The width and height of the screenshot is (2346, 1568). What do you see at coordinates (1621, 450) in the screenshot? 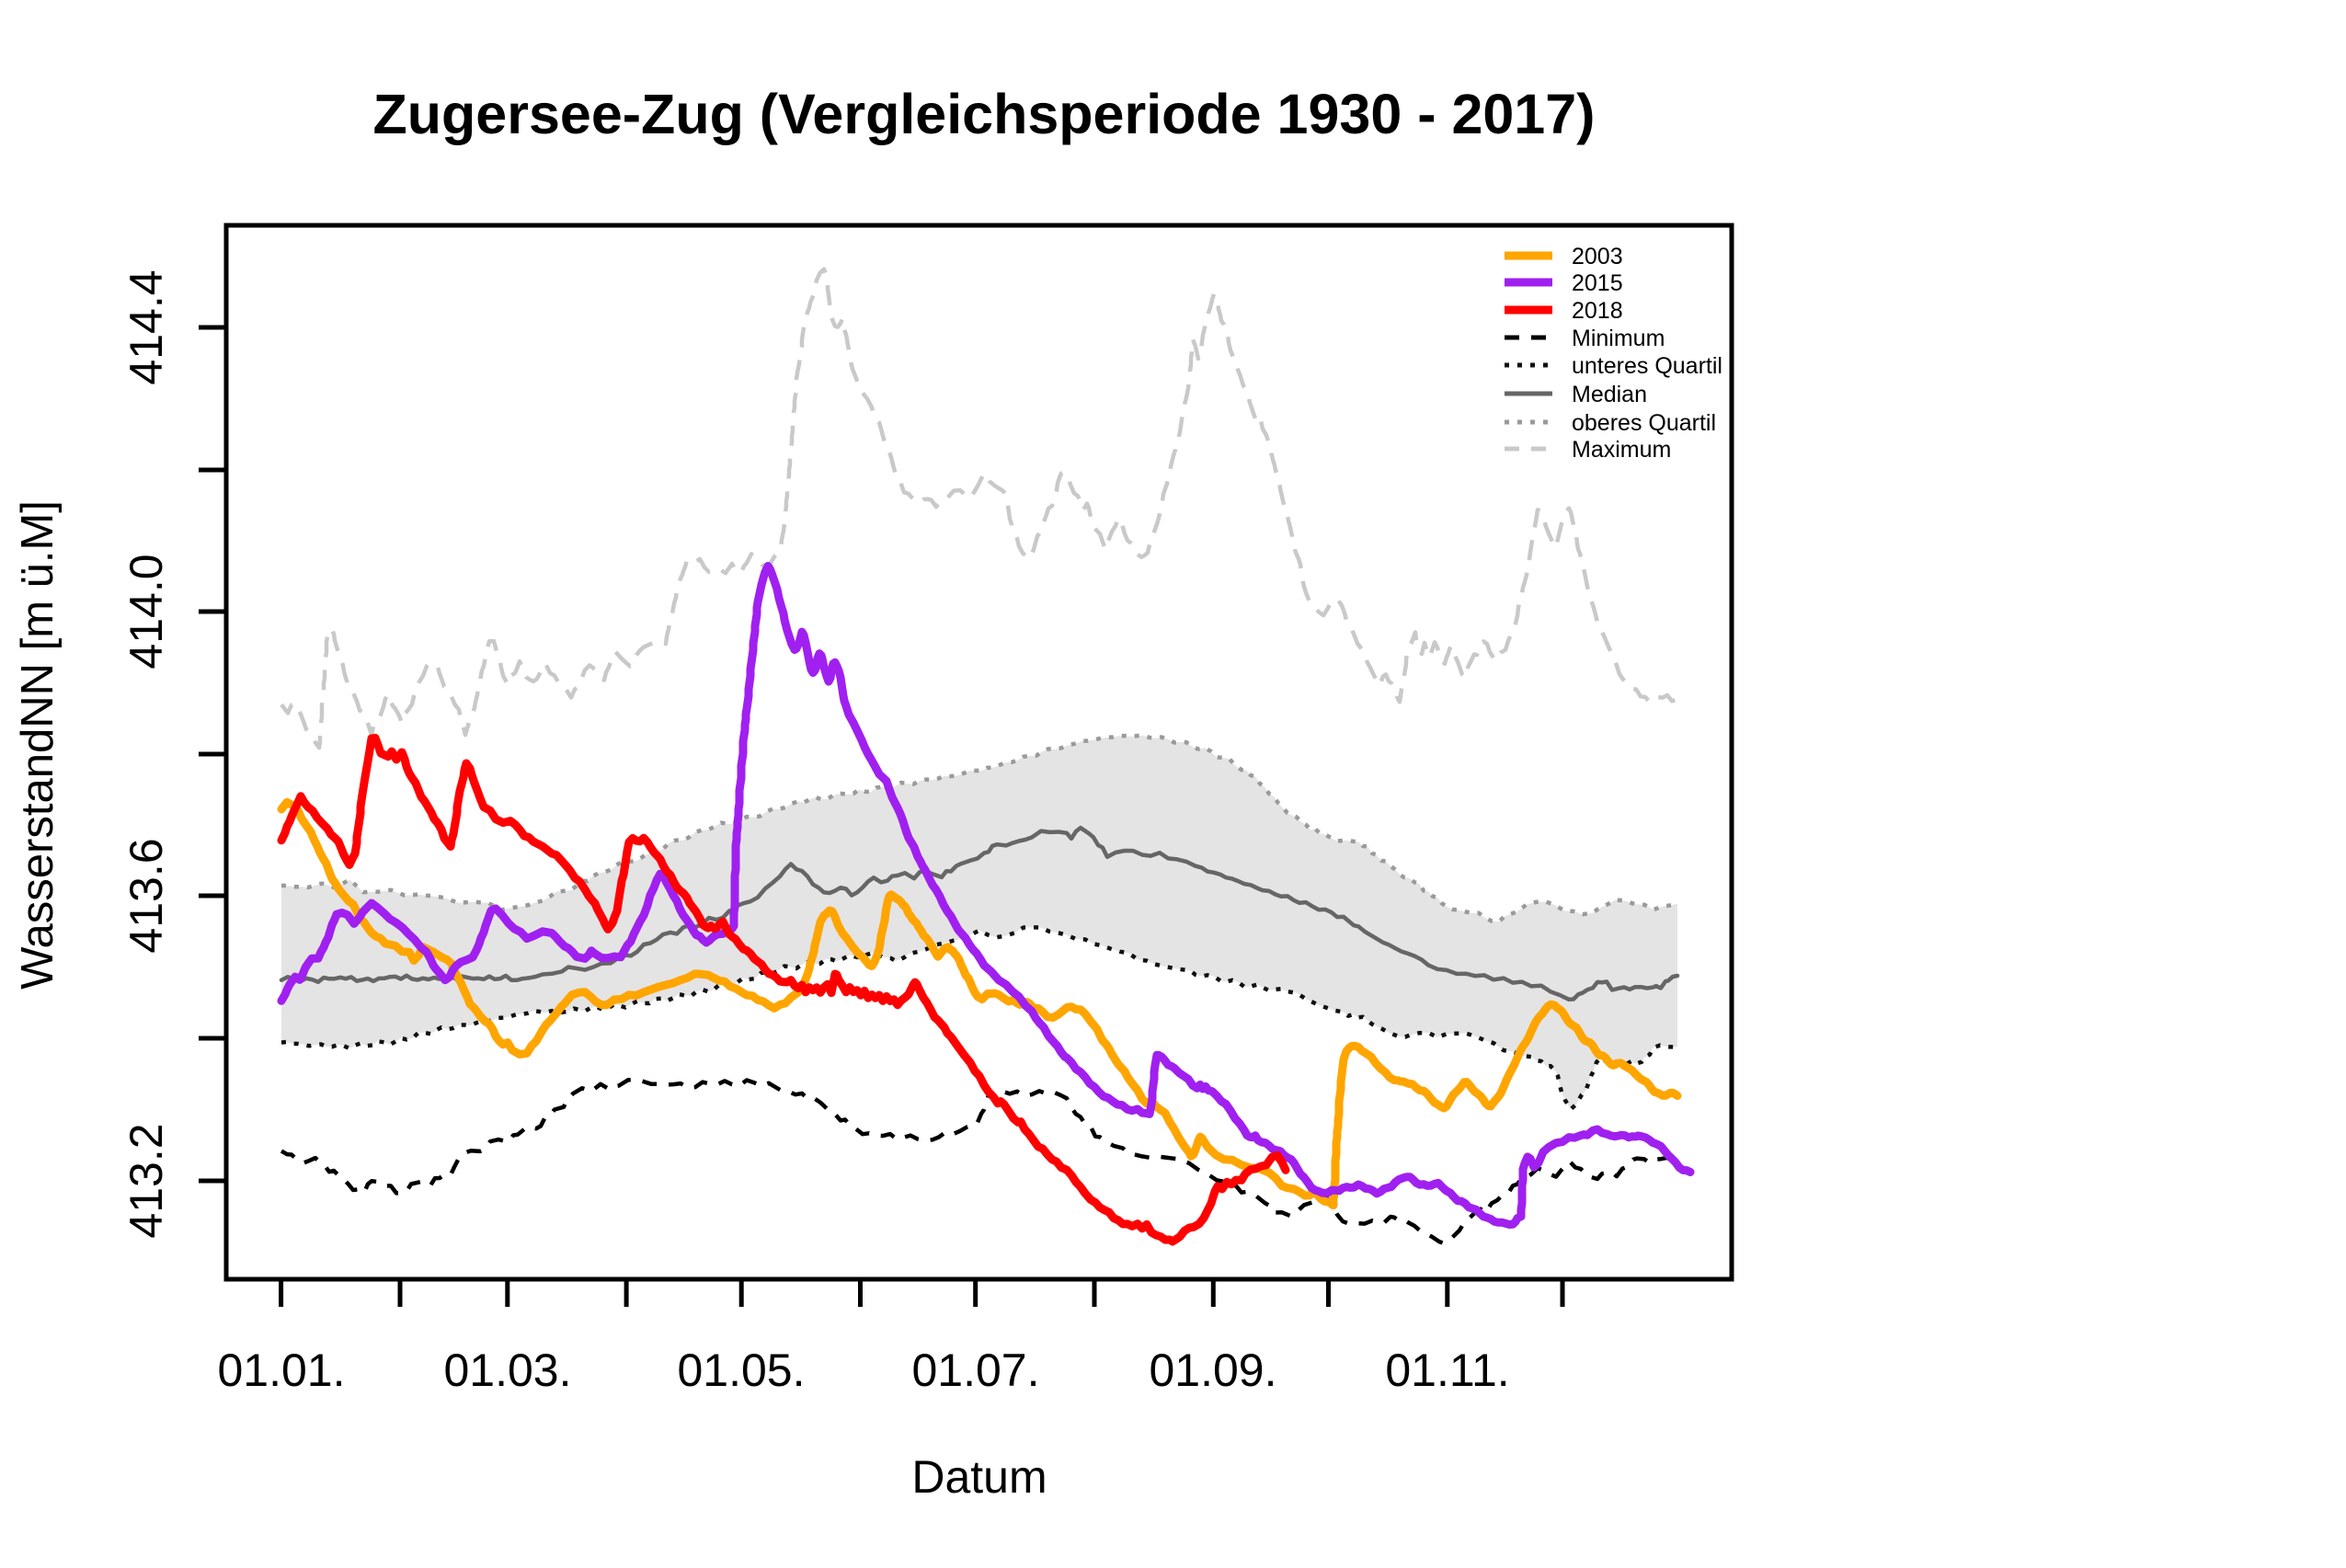
I see `svg-text: Maximum` at bounding box center [1621, 450].